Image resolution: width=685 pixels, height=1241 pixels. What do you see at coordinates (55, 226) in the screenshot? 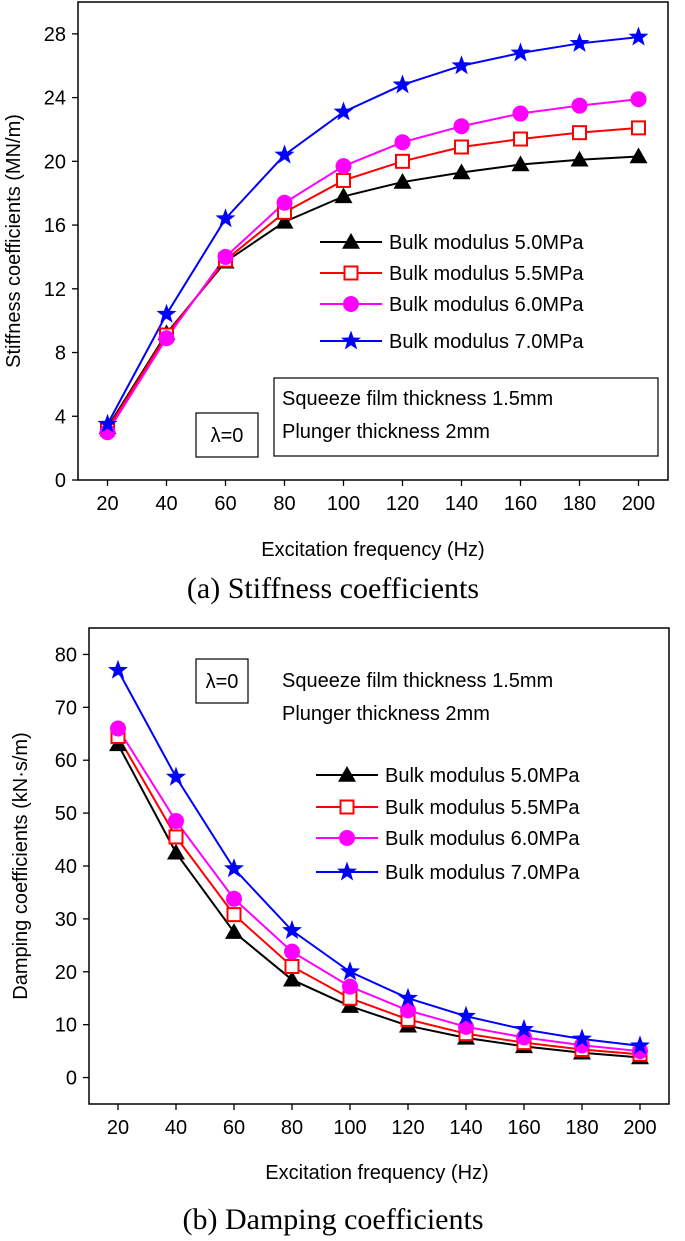
I see `y-tick-label: 16` at bounding box center [55, 226].